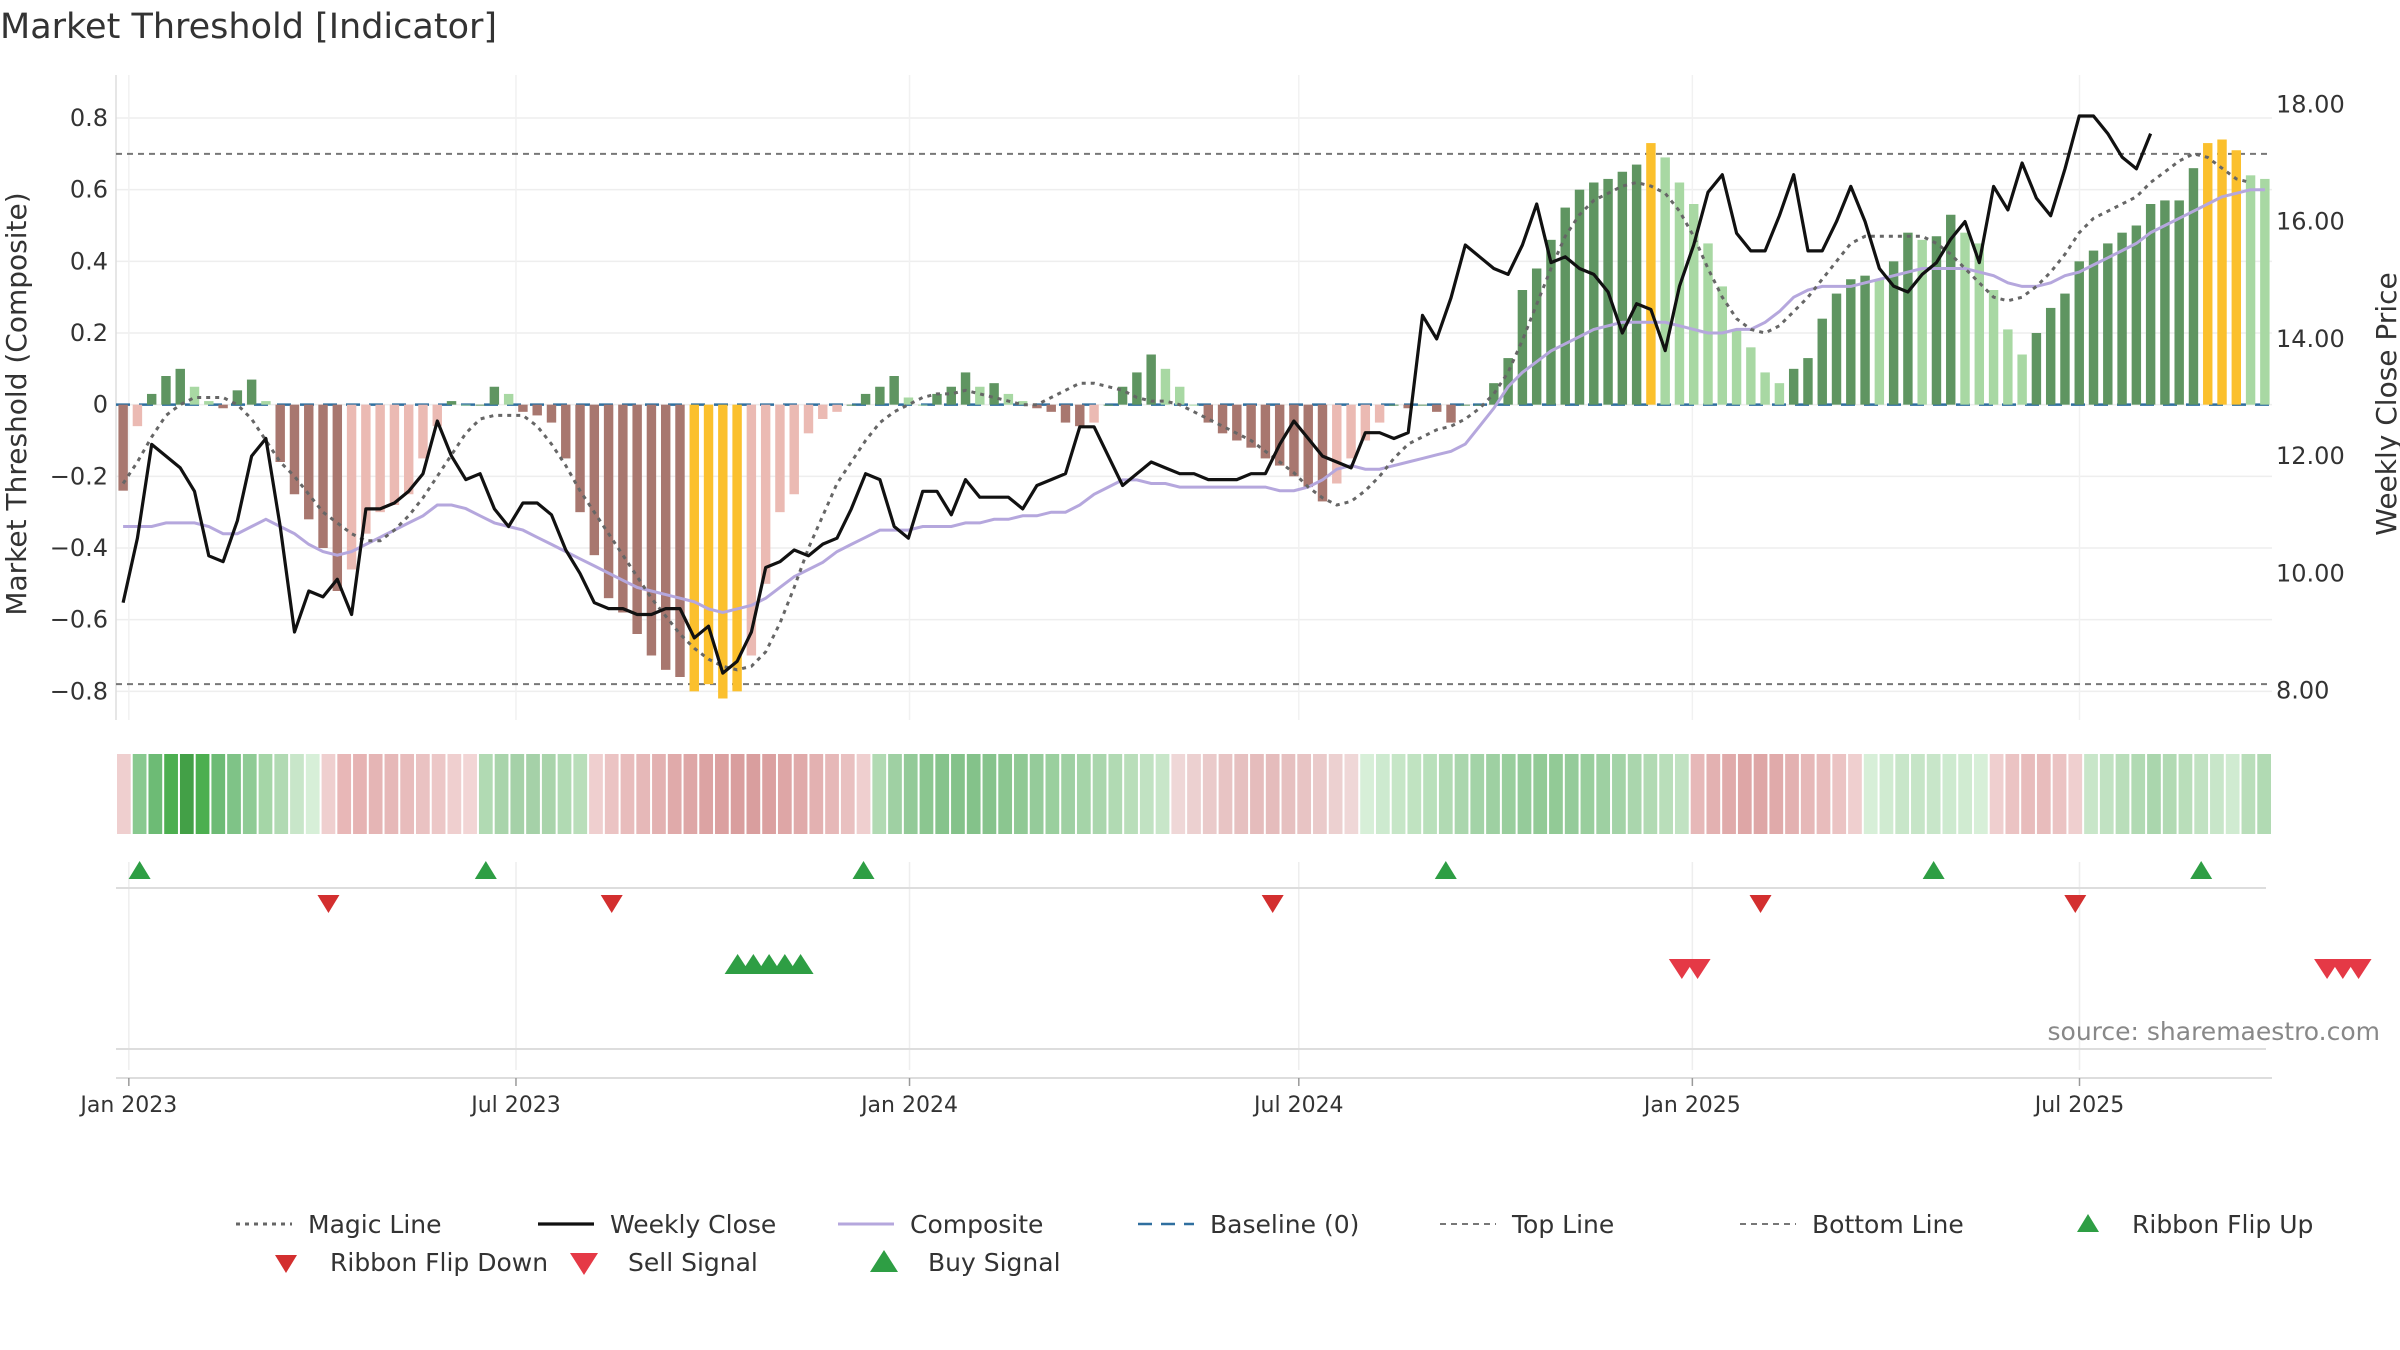 The image size is (2400, 1350). I want to click on legend-label: Ribbon Flip Down, so click(439, 1262).